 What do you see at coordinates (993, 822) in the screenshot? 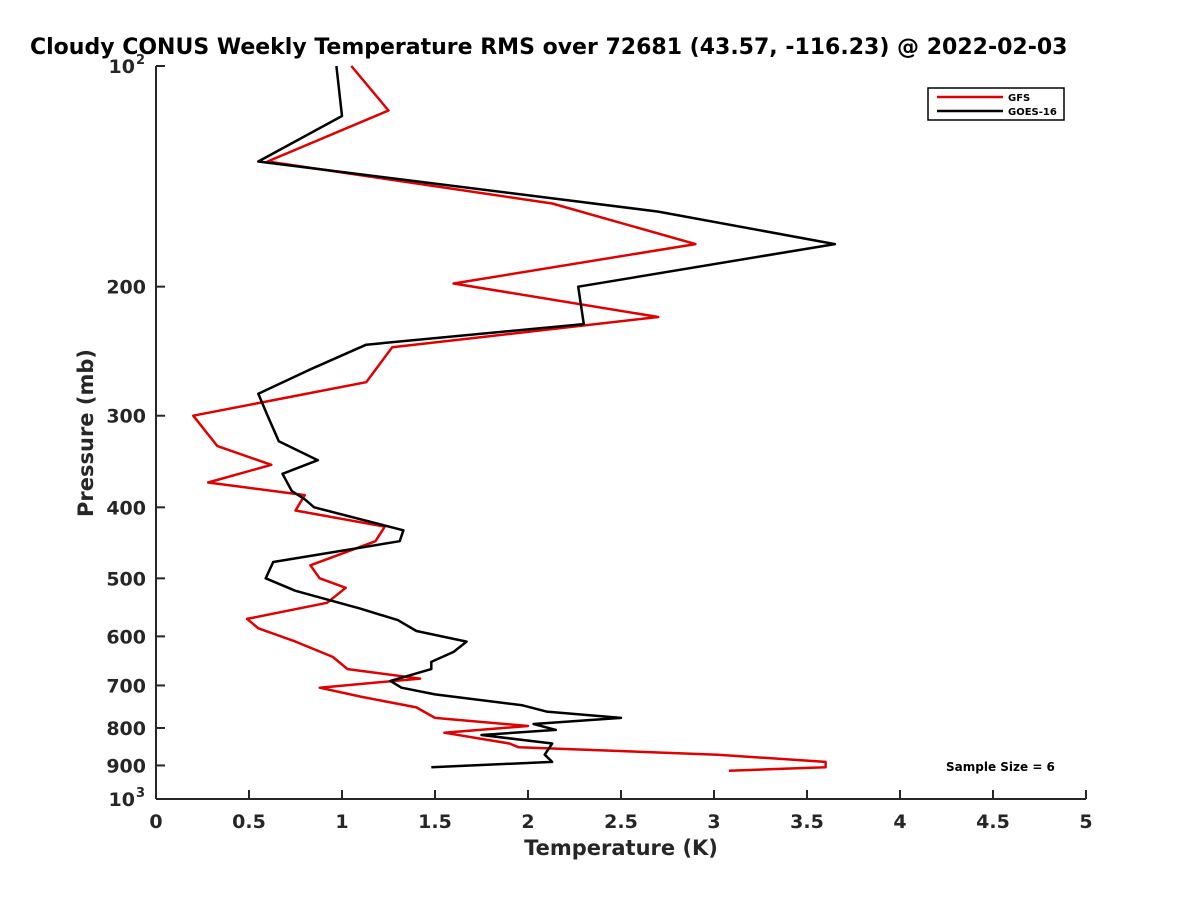
I see `x-tick-label: 4.5` at bounding box center [993, 822].